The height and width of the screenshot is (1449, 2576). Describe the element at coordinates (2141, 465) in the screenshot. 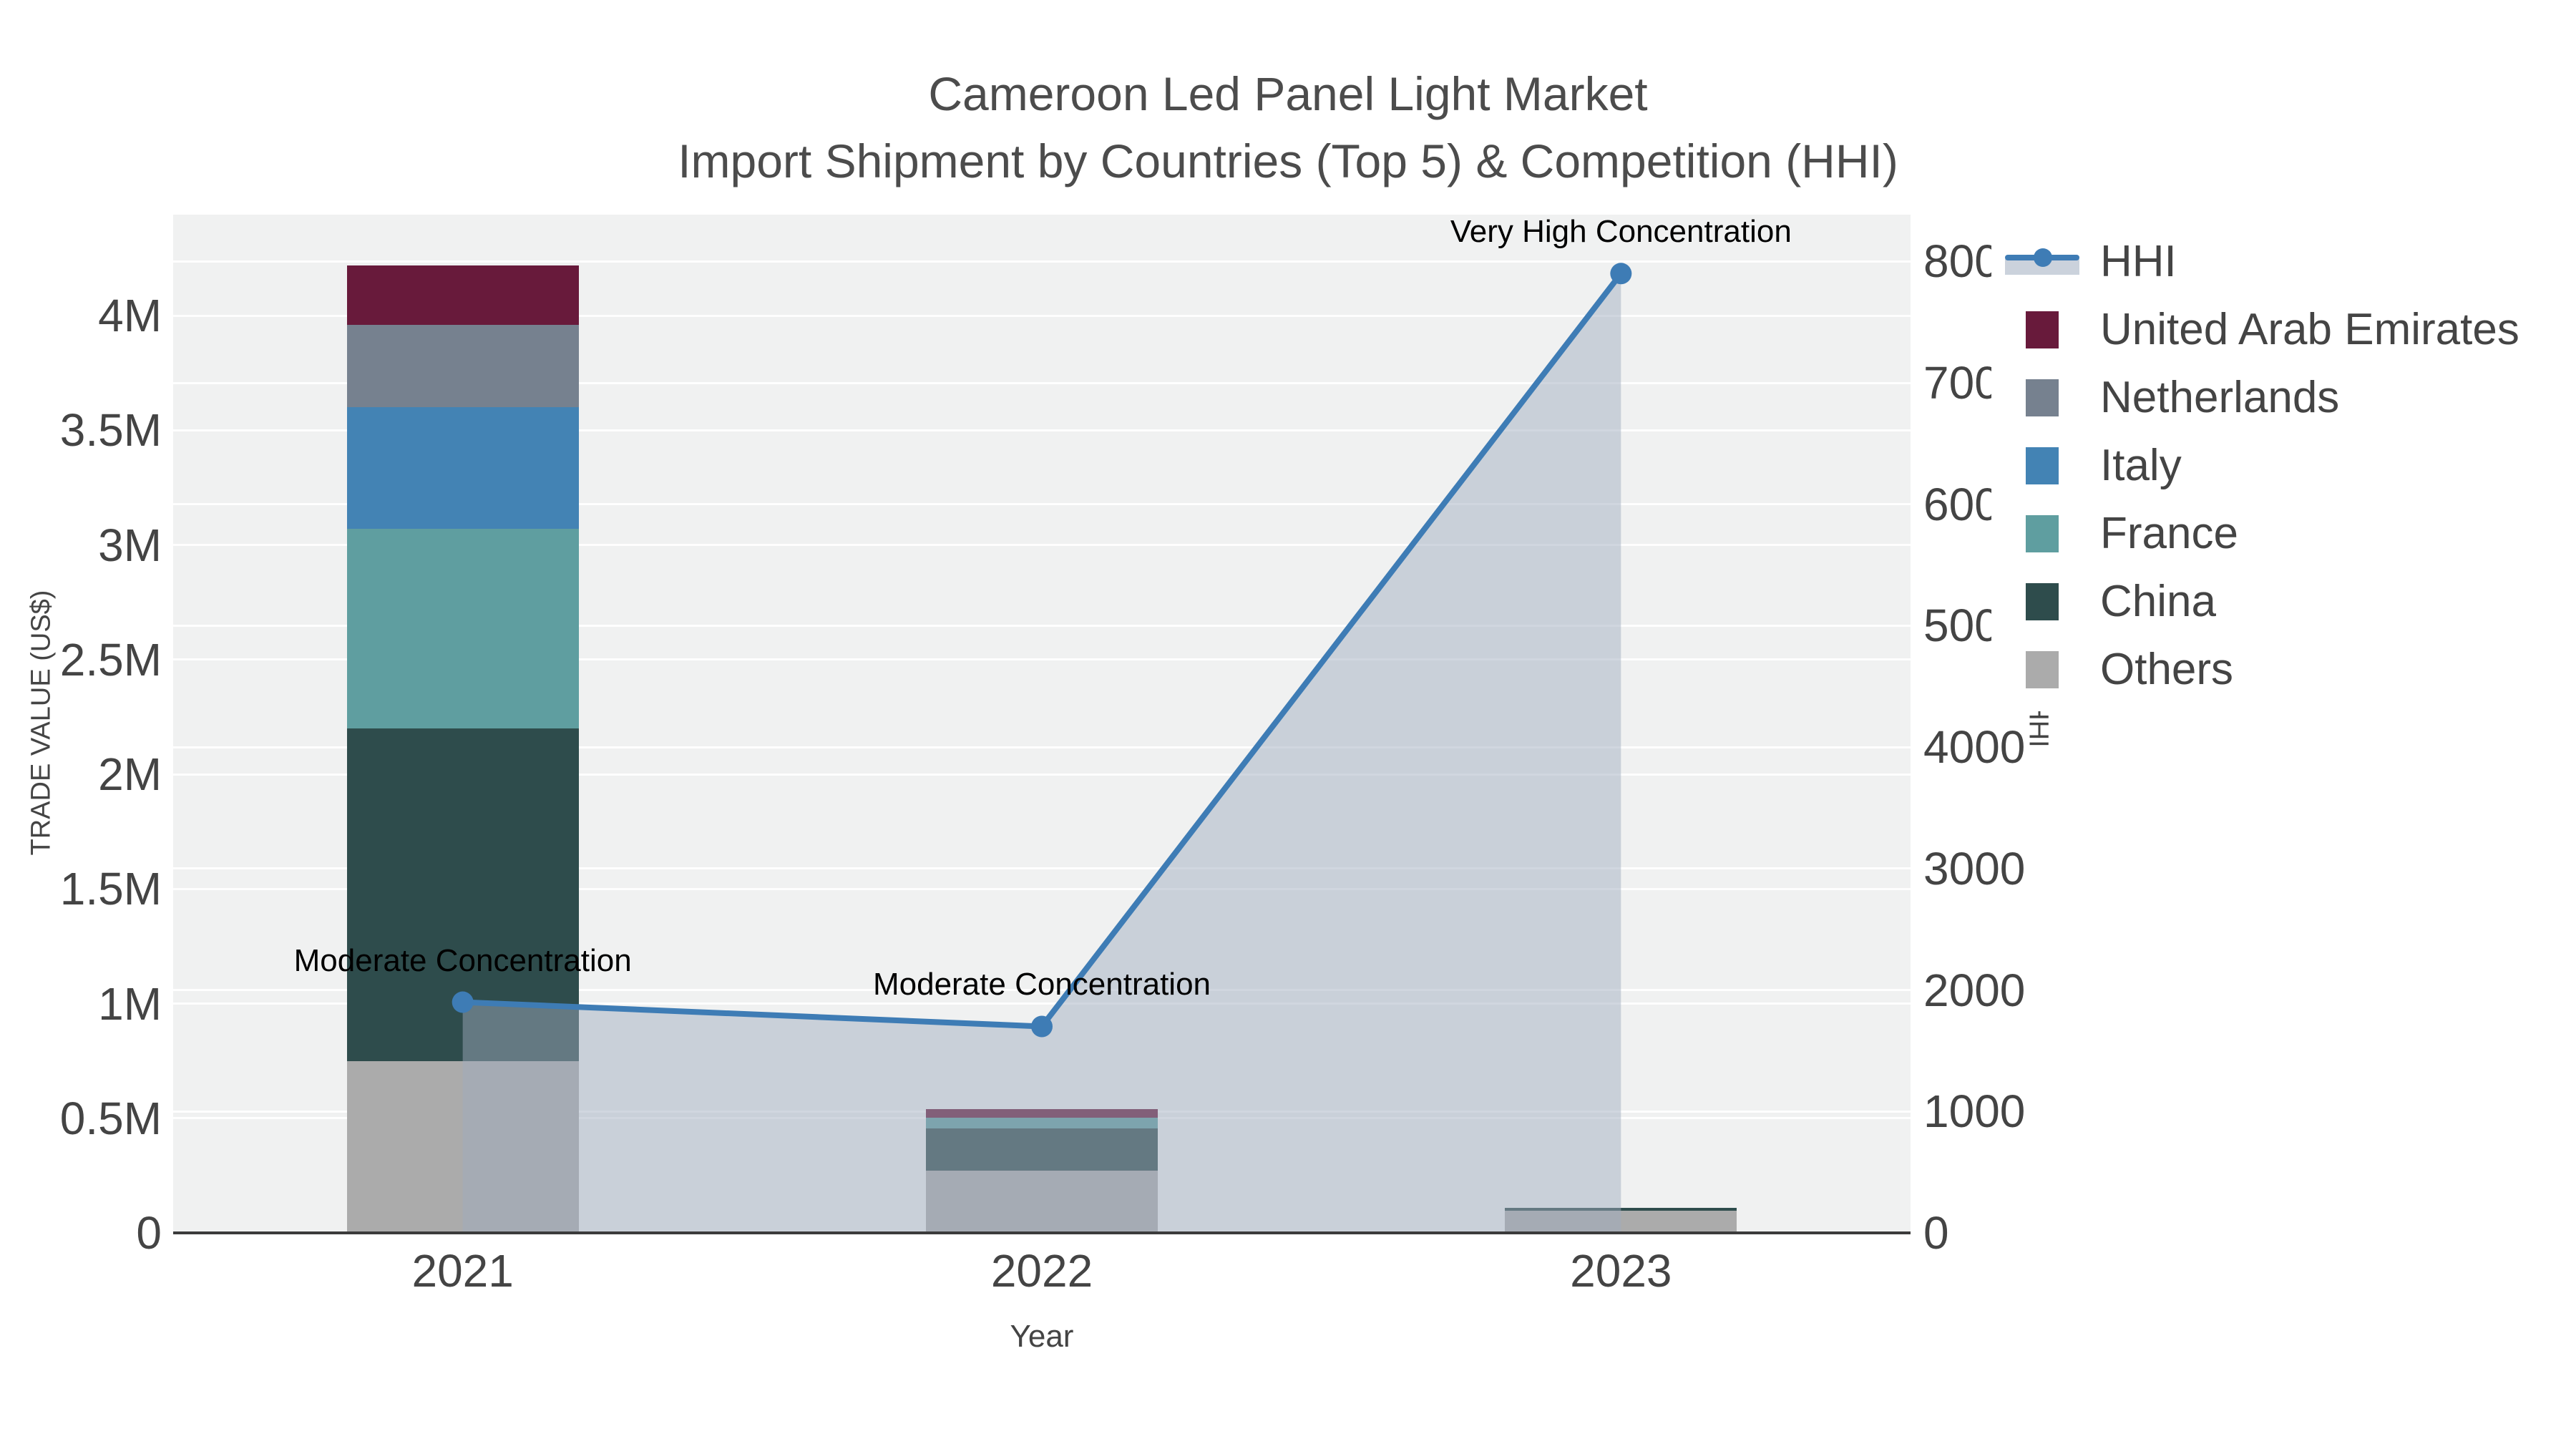

I see `legend-label: Italy` at that location.